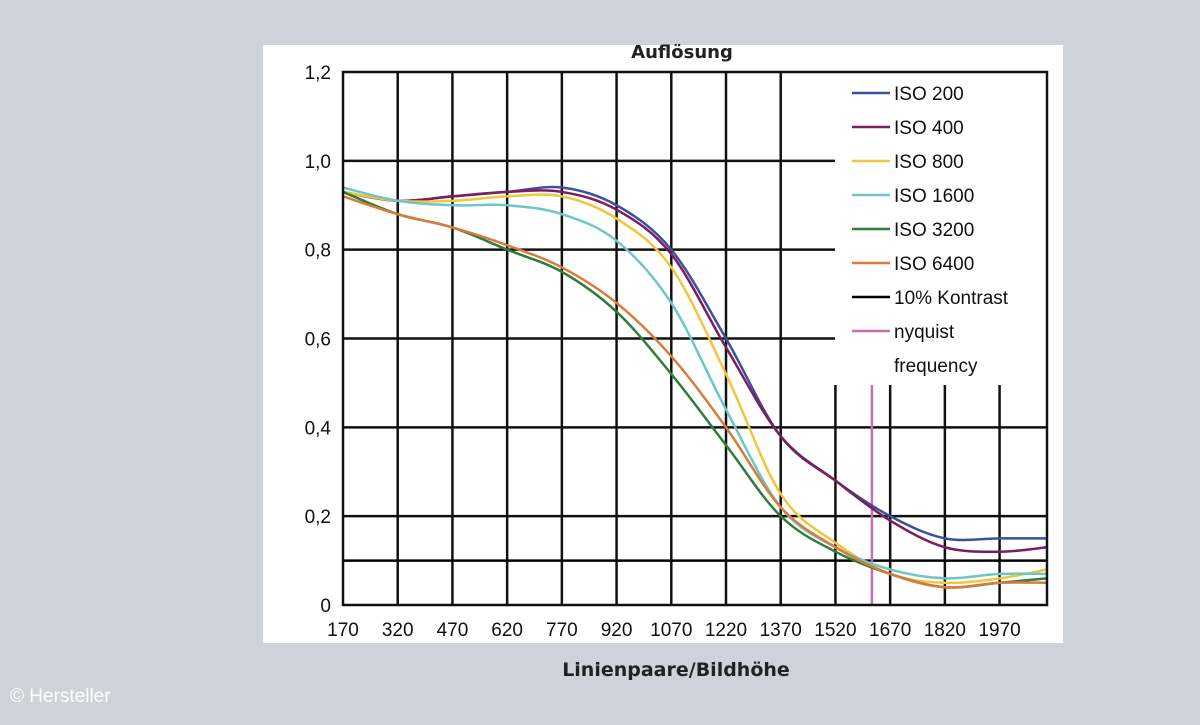 The width and height of the screenshot is (1200, 725). What do you see at coordinates (617, 630) in the screenshot?
I see `x-tick-label: 920` at bounding box center [617, 630].